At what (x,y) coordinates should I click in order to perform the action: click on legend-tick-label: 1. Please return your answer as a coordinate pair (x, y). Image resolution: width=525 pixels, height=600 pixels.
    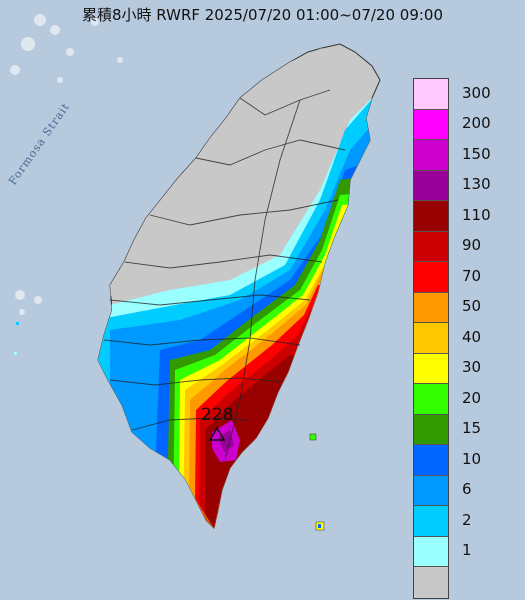
    Looking at the image, I should click on (467, 550).